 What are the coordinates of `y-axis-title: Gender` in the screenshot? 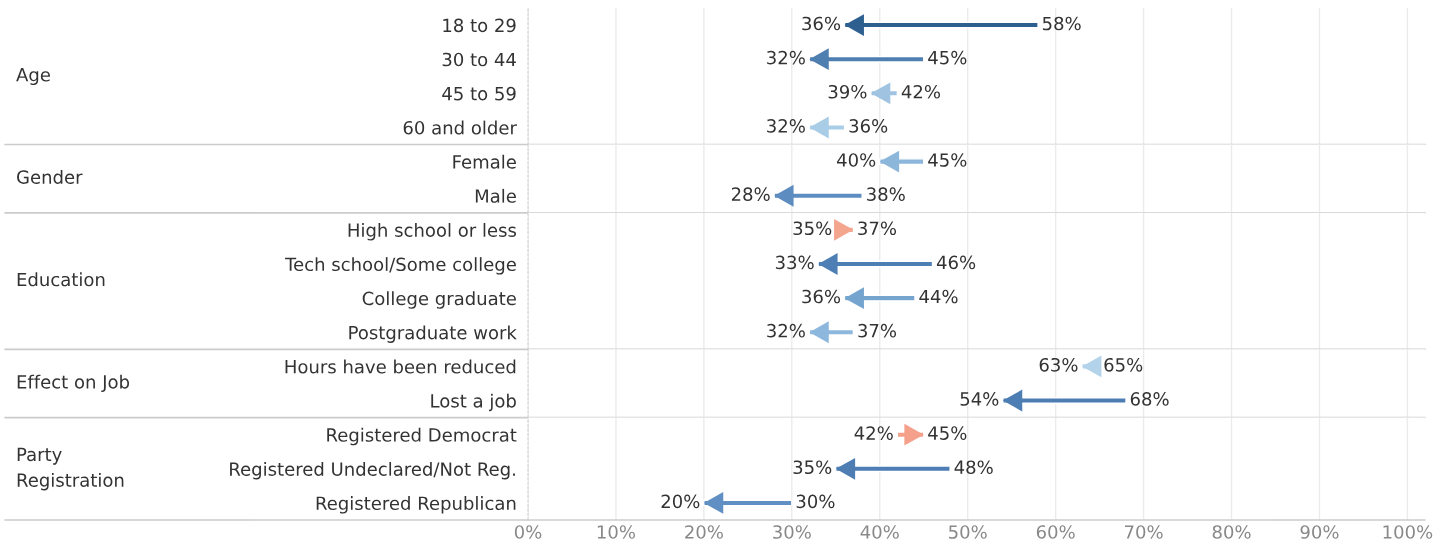 It's located at (50, 176).